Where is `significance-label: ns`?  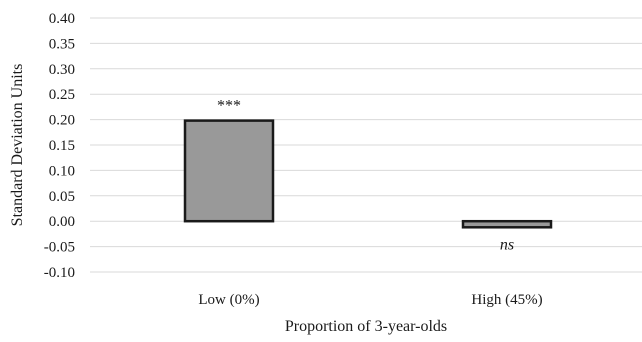 significance-label: ns is located at coordinates (507, 244).